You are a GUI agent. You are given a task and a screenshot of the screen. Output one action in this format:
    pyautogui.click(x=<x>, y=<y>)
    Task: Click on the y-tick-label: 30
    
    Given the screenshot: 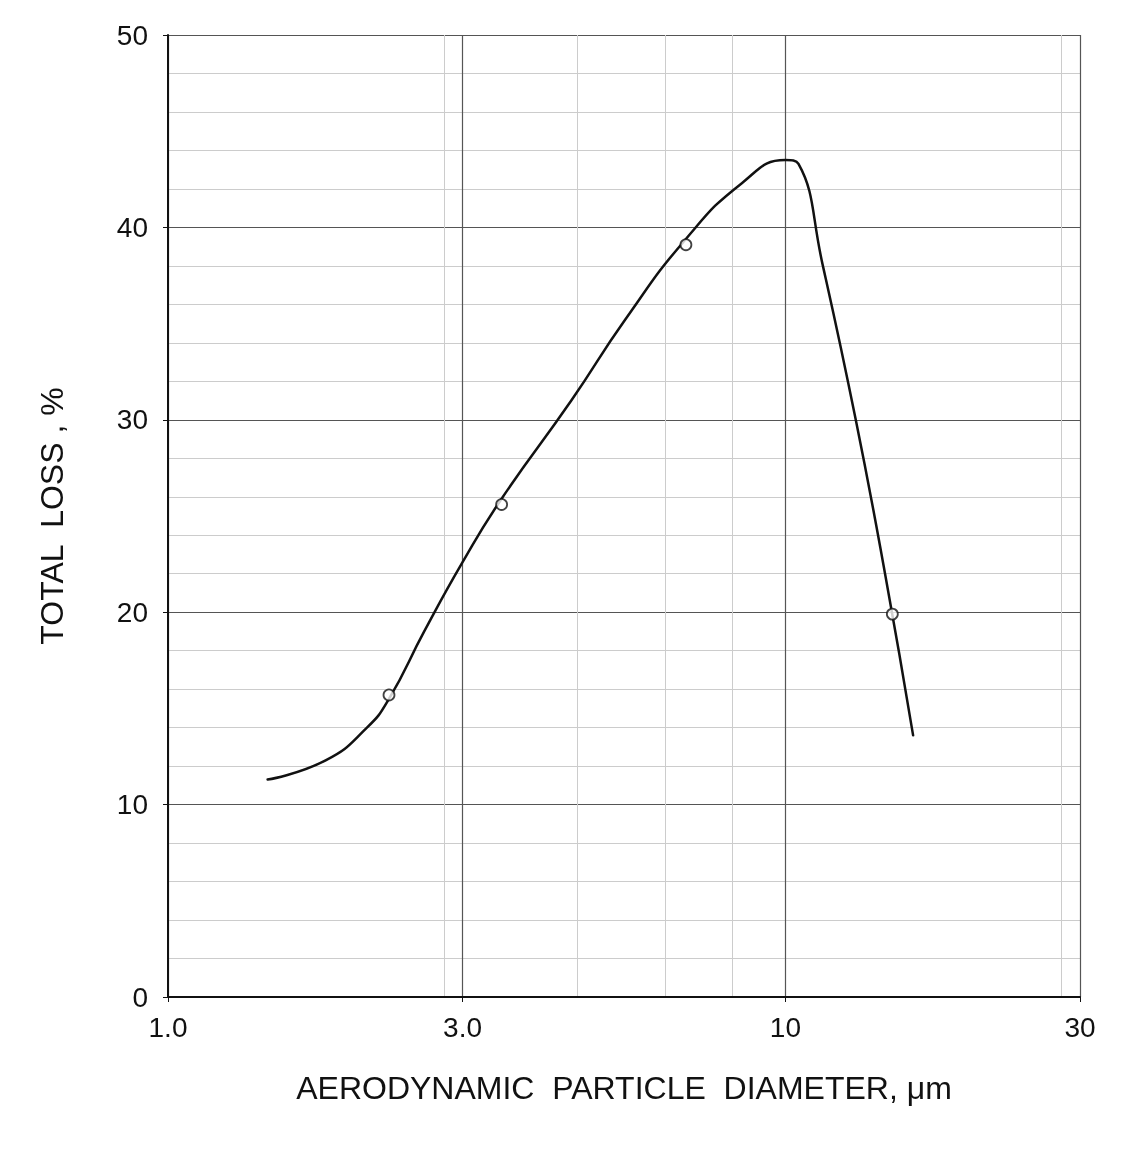 What is the action you would take?
    pyautogui.click(x=132, y=420)
    